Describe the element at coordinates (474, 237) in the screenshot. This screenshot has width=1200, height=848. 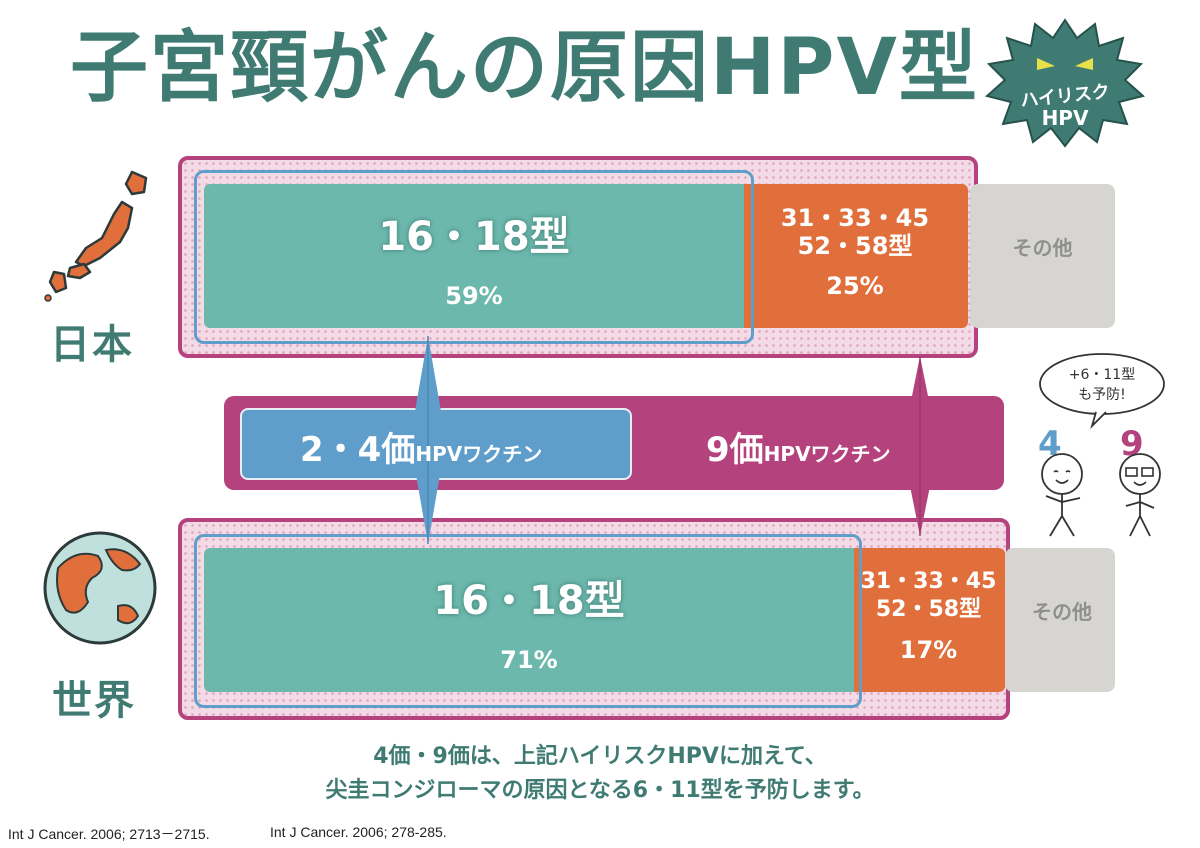
I see `japan-16-18-label: 16・18型` at that location.